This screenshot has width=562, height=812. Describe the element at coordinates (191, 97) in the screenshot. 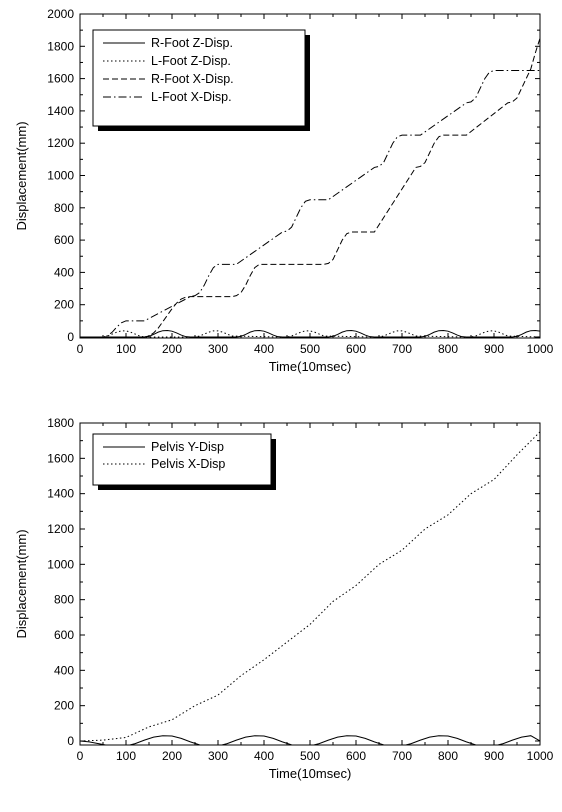

I see `legend-label: L-Foot X-Disp.` at that location.